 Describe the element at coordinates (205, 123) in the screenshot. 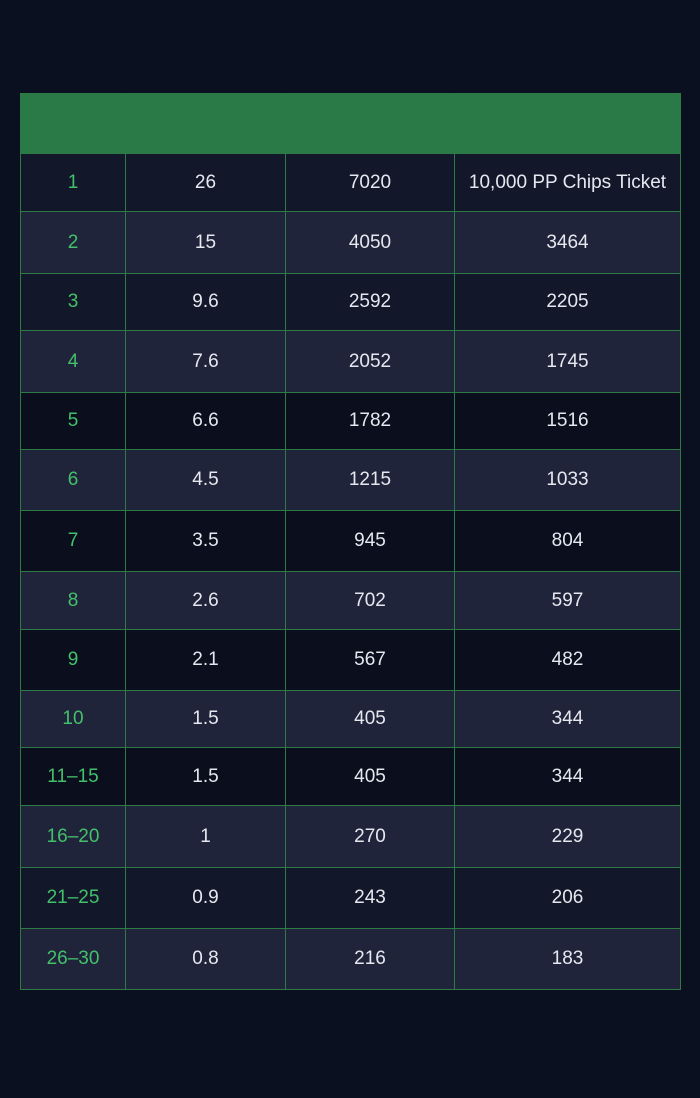

I see `header-cell-percent` at that location.